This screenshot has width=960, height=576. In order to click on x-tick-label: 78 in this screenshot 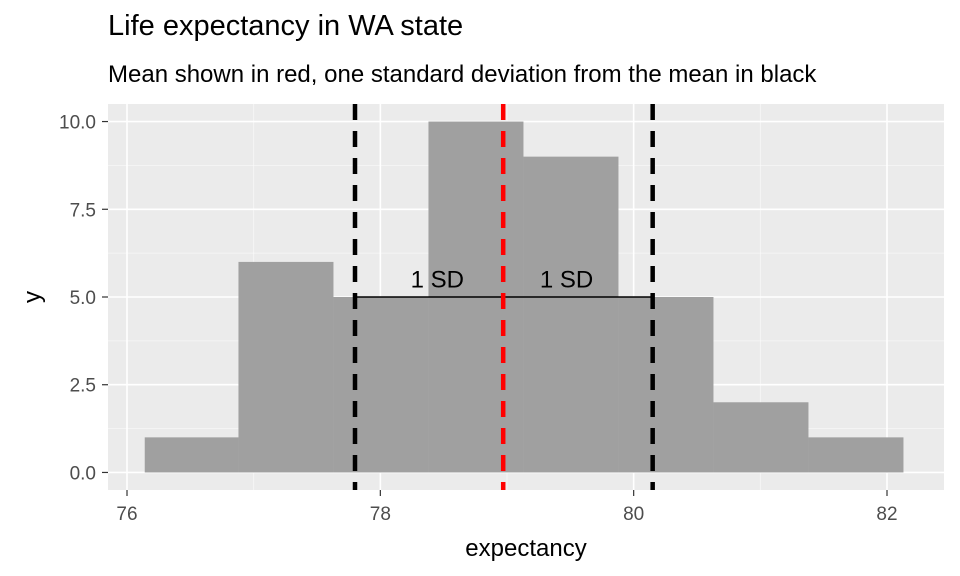, I will do `click(380, 514)`.